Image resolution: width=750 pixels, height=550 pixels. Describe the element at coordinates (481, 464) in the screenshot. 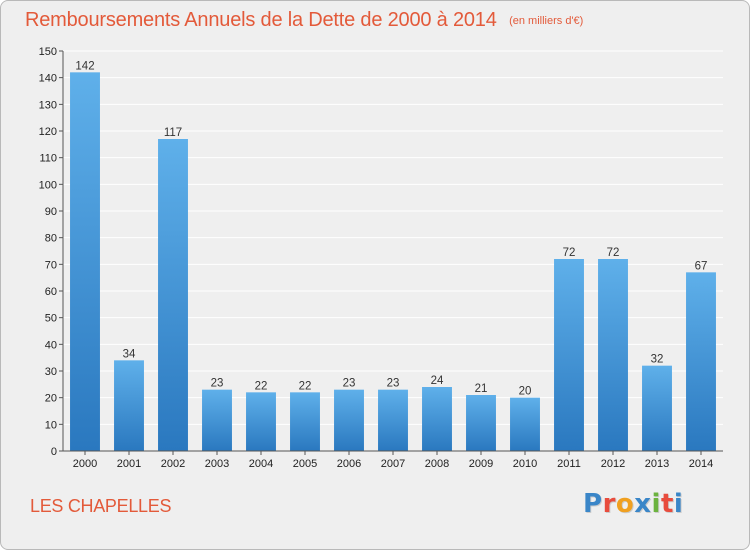

I see `x-tick-label: 2009` at that location.